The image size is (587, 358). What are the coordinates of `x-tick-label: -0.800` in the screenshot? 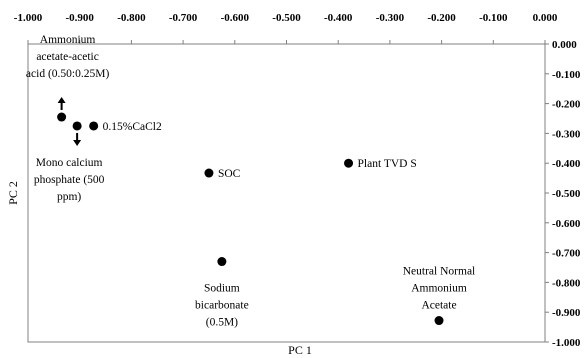 It's located at (131, 18).